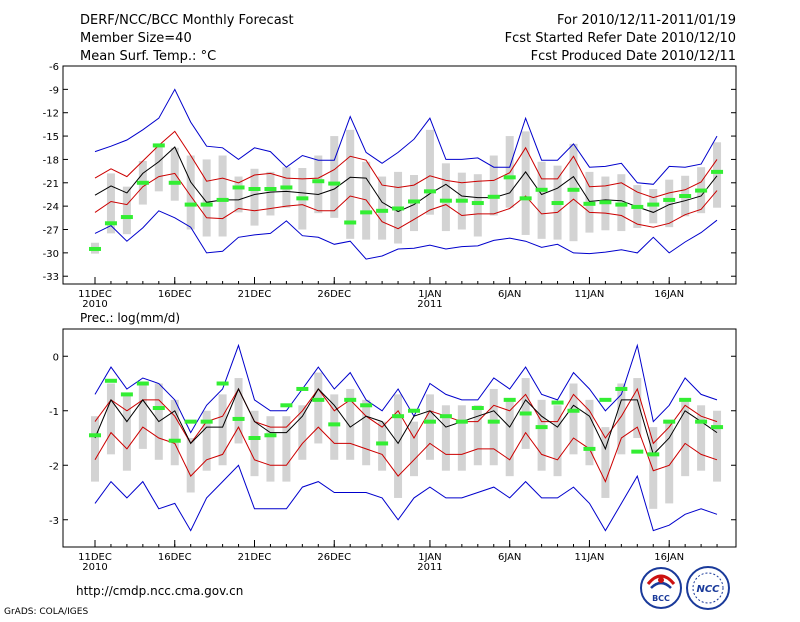 The height and width of the screenshot is (622, 800). Describe the element at coordinates (54, 67) in the screenshot. I see `temp-ytick-label: -6` at that location.